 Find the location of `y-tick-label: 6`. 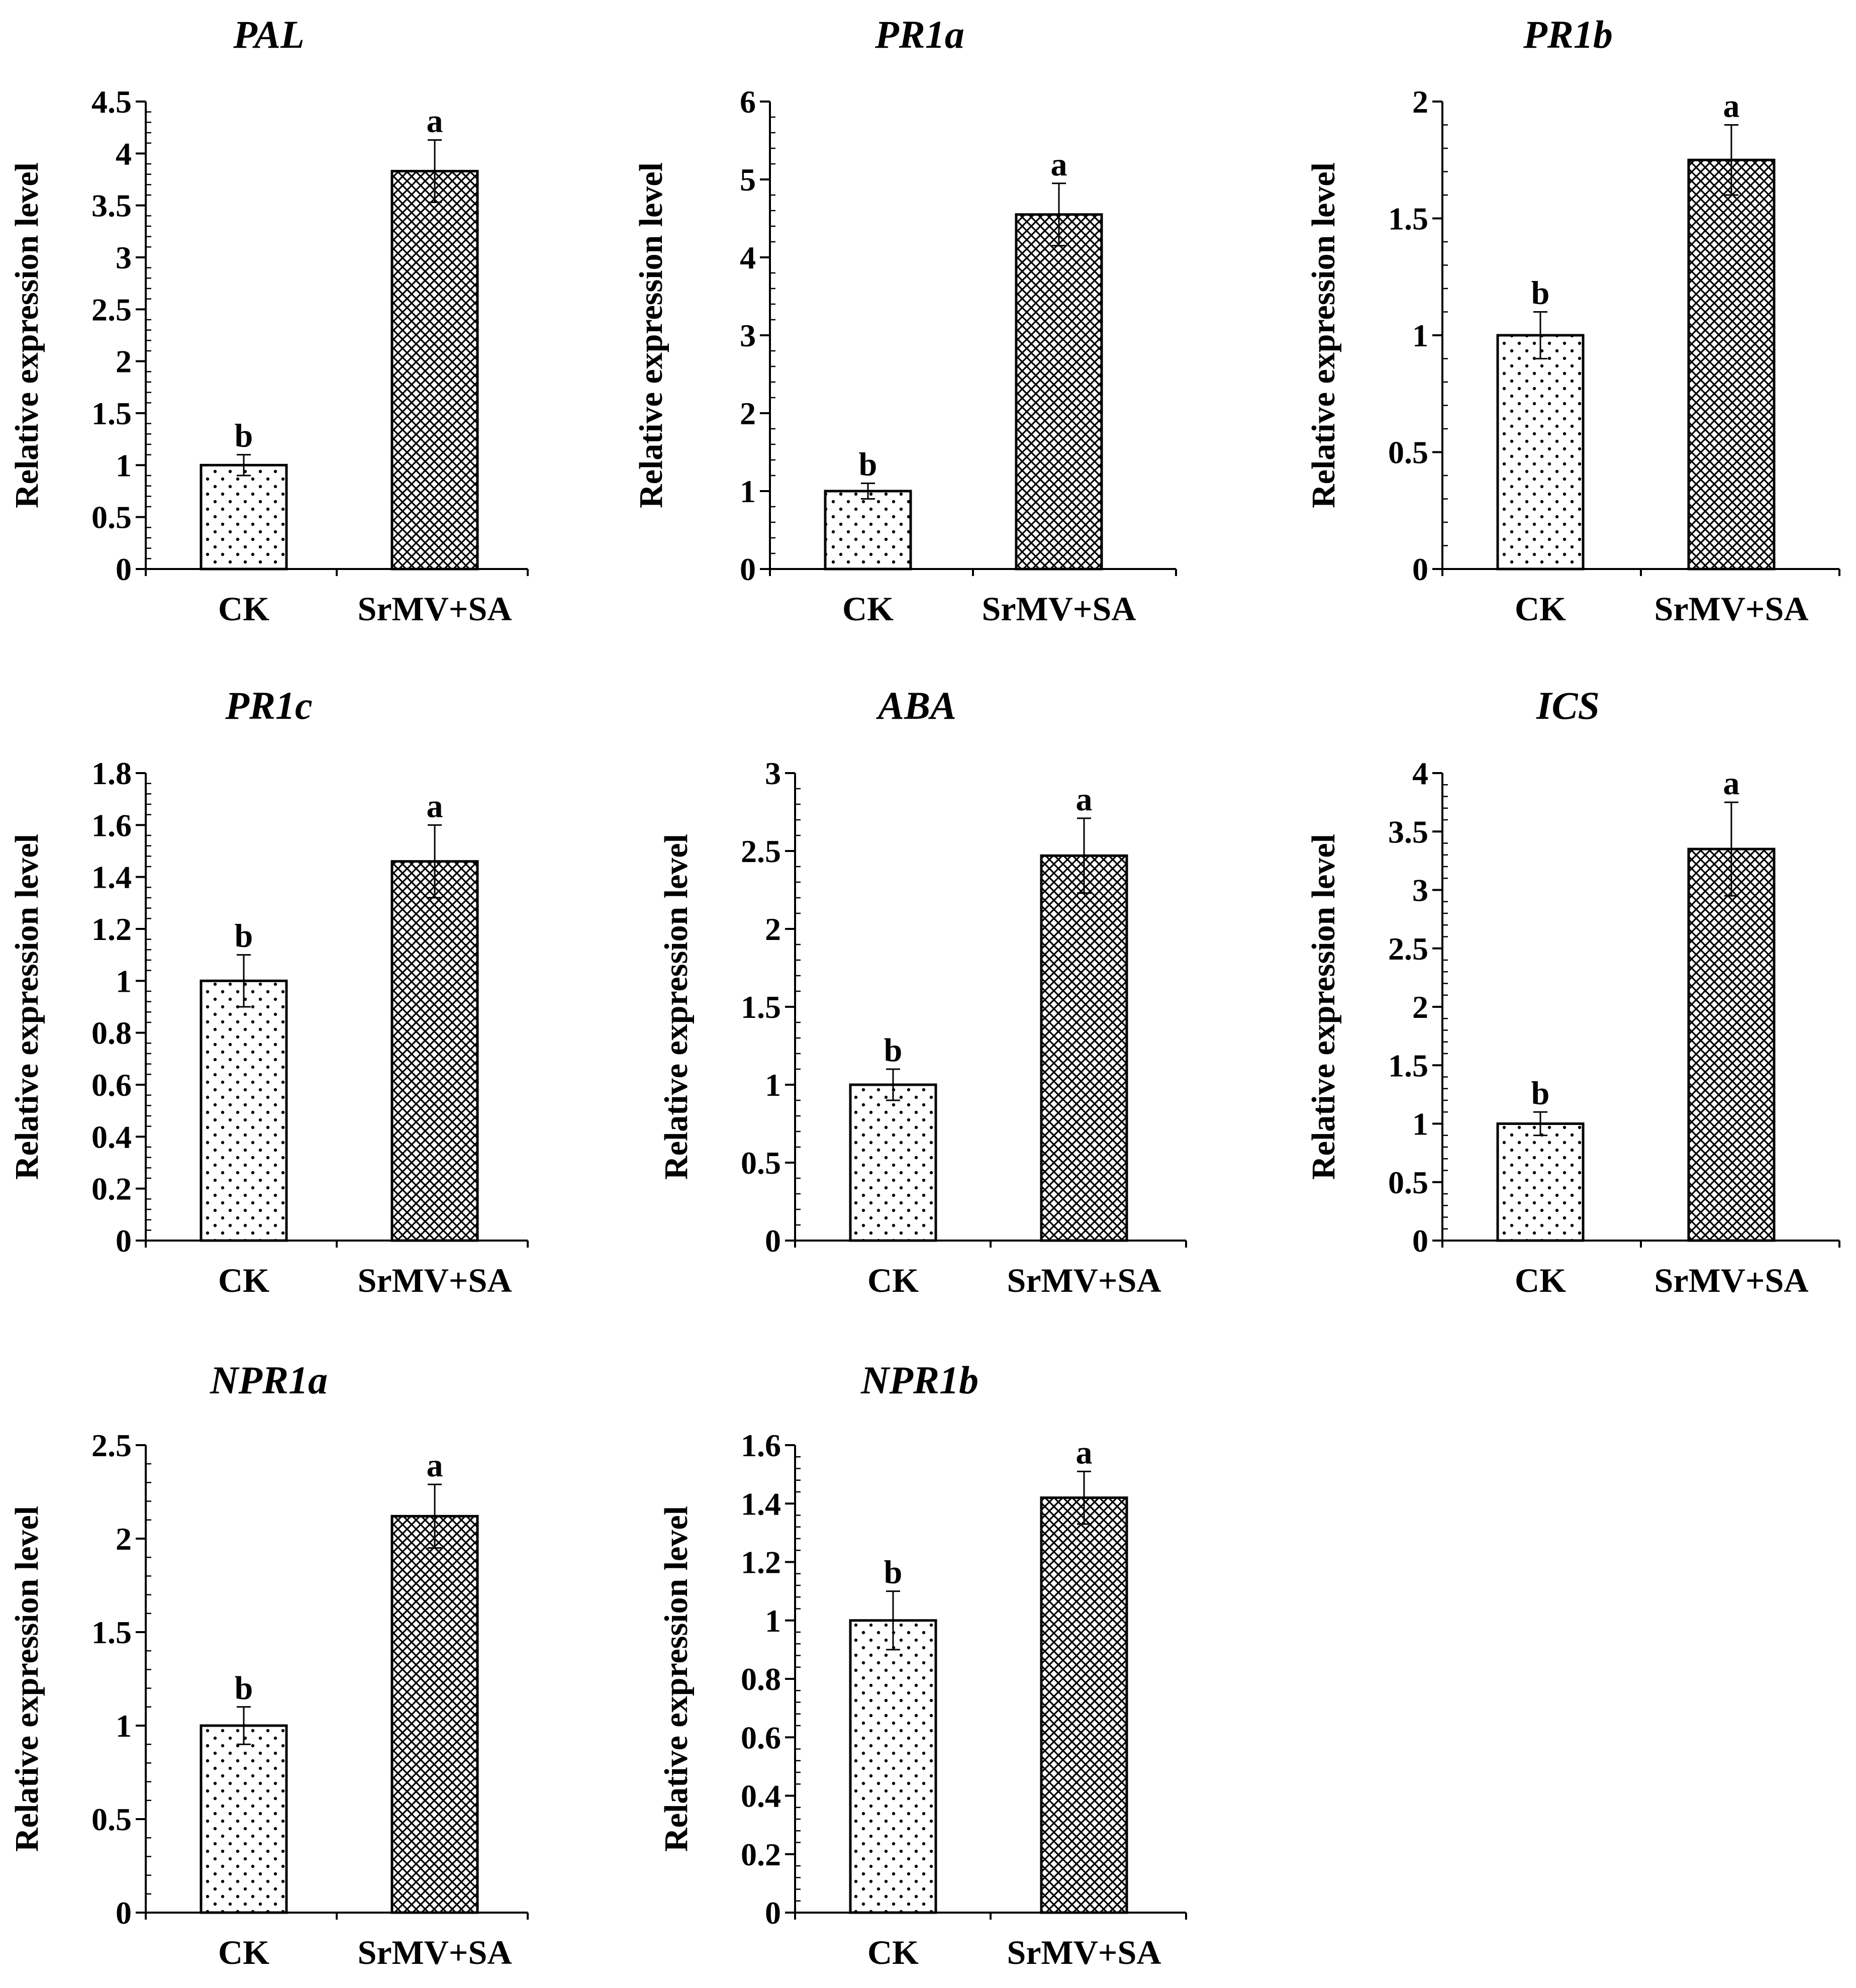

y-tick-label: 6 is located at coordinates (748, 102).